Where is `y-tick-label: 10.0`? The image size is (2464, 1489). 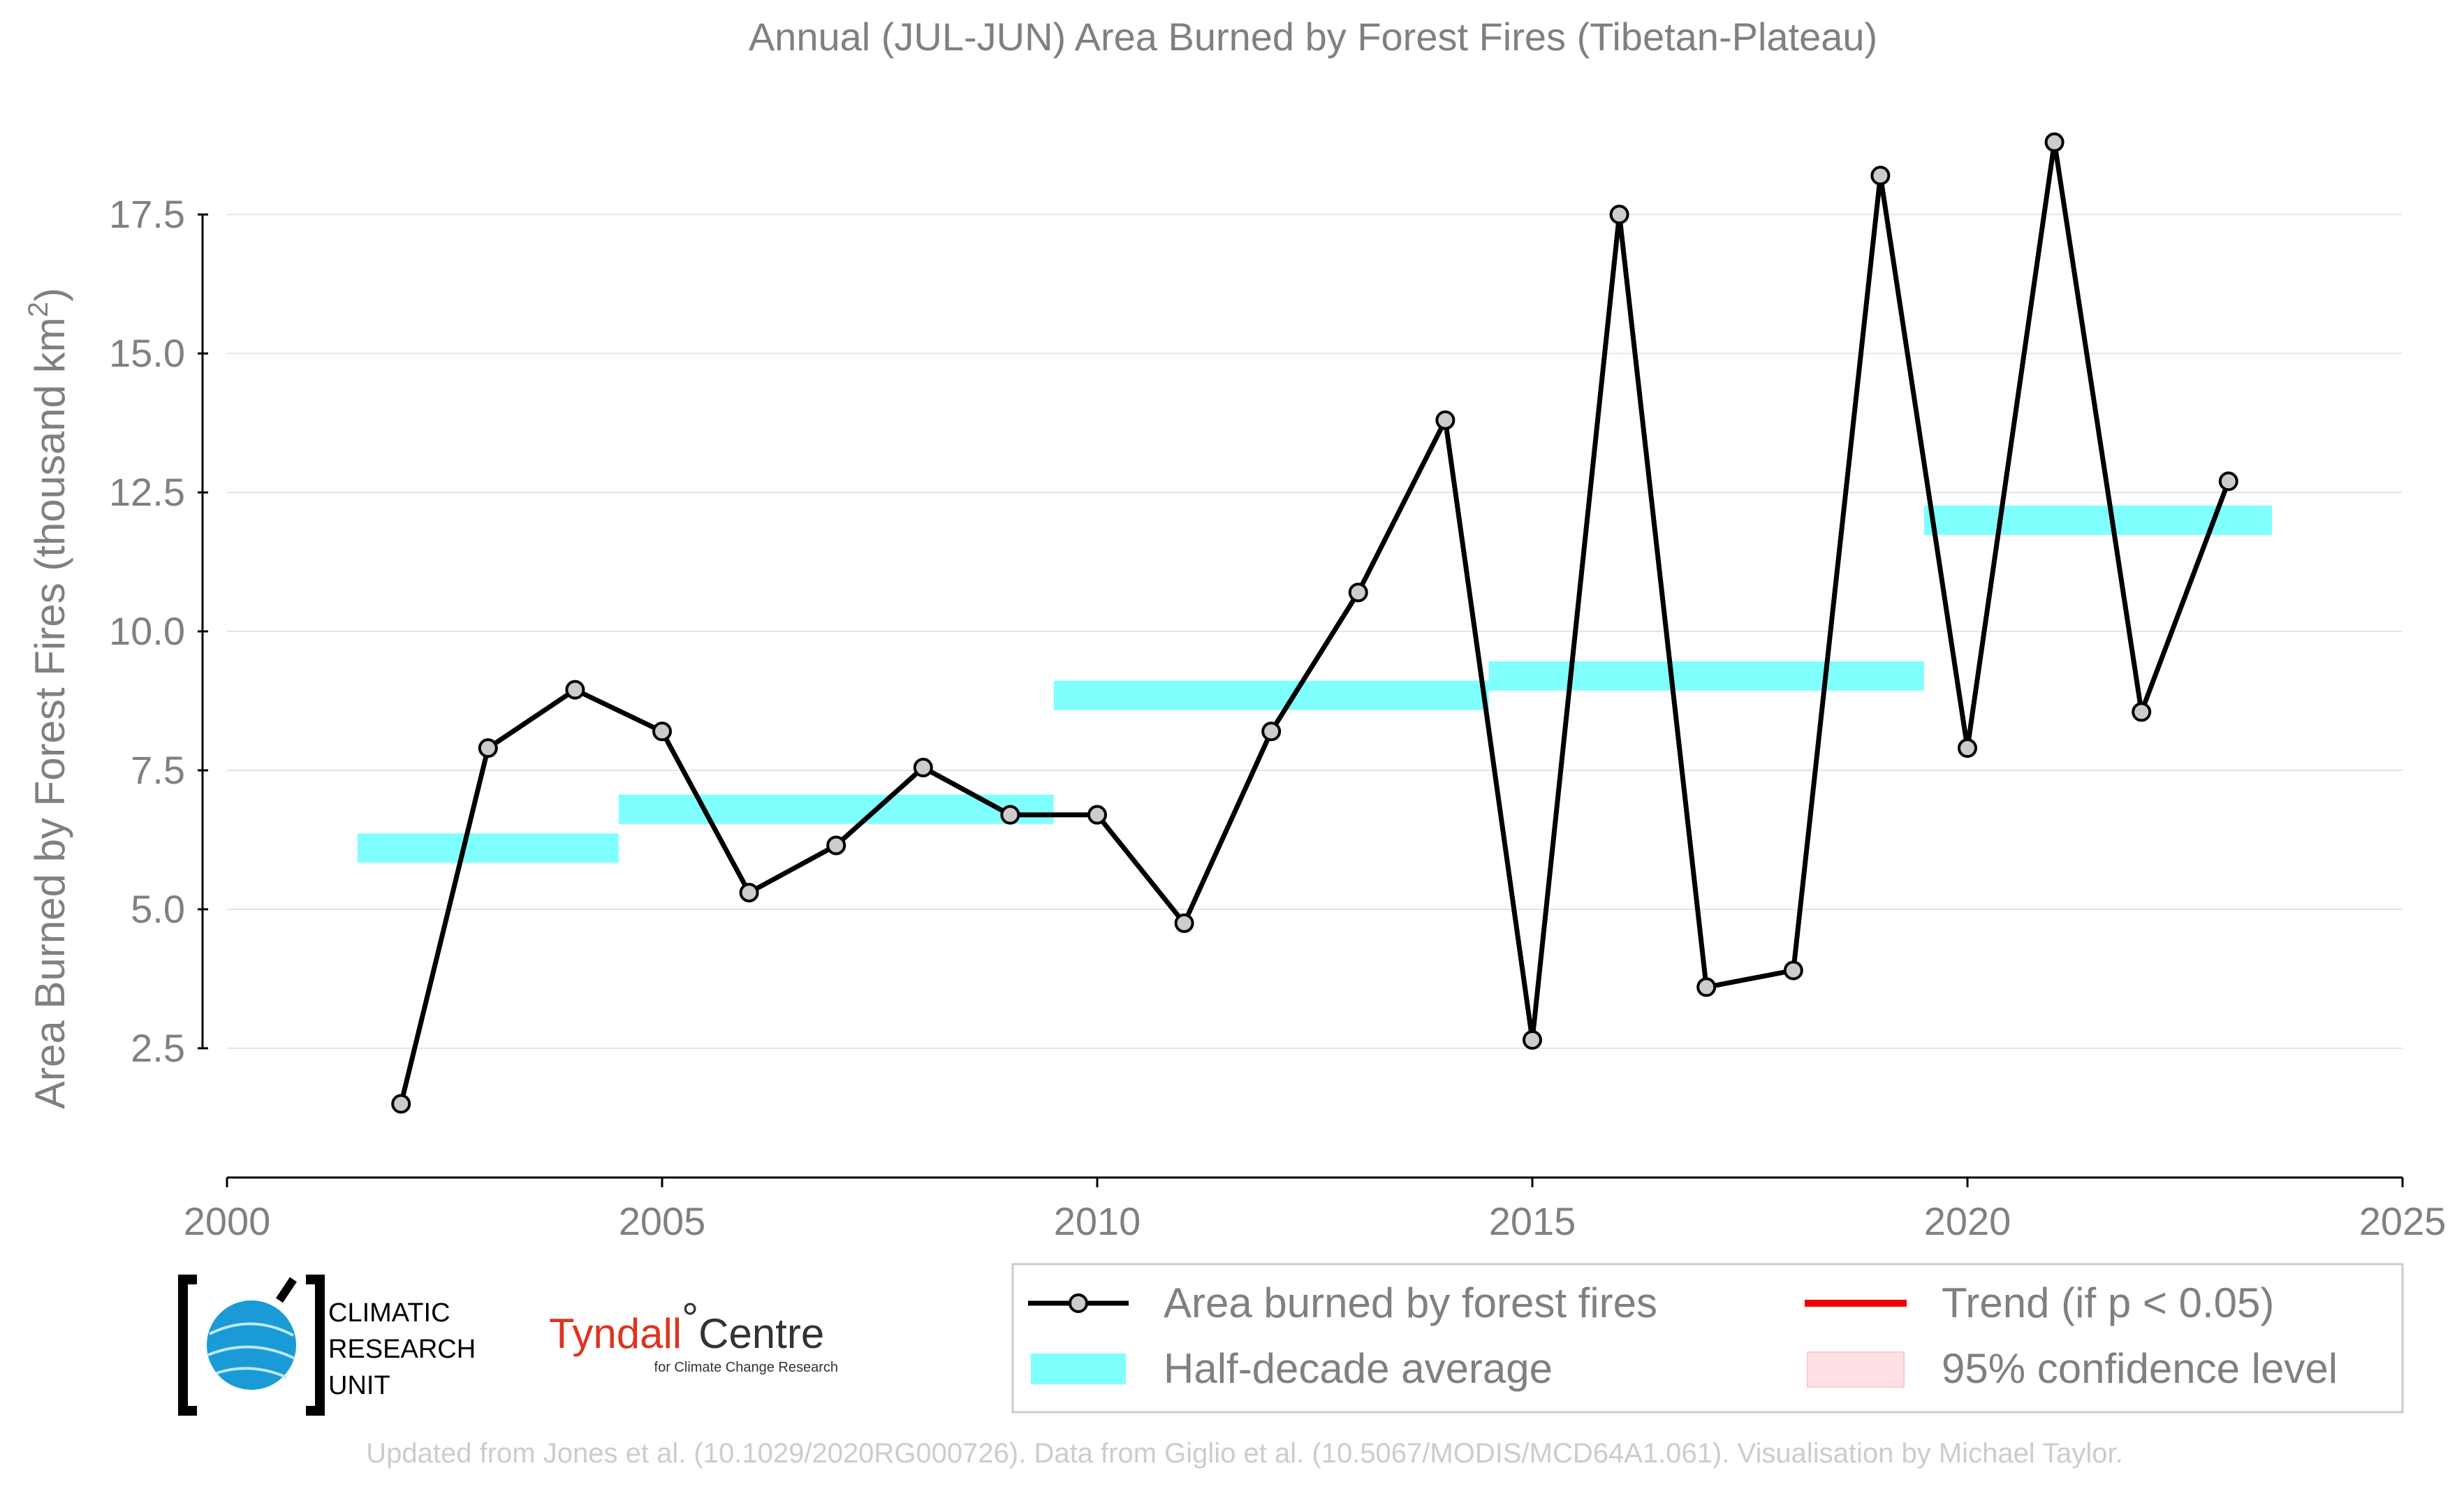 y-tick-label: 10.0 is located at coordinates (147, 631).